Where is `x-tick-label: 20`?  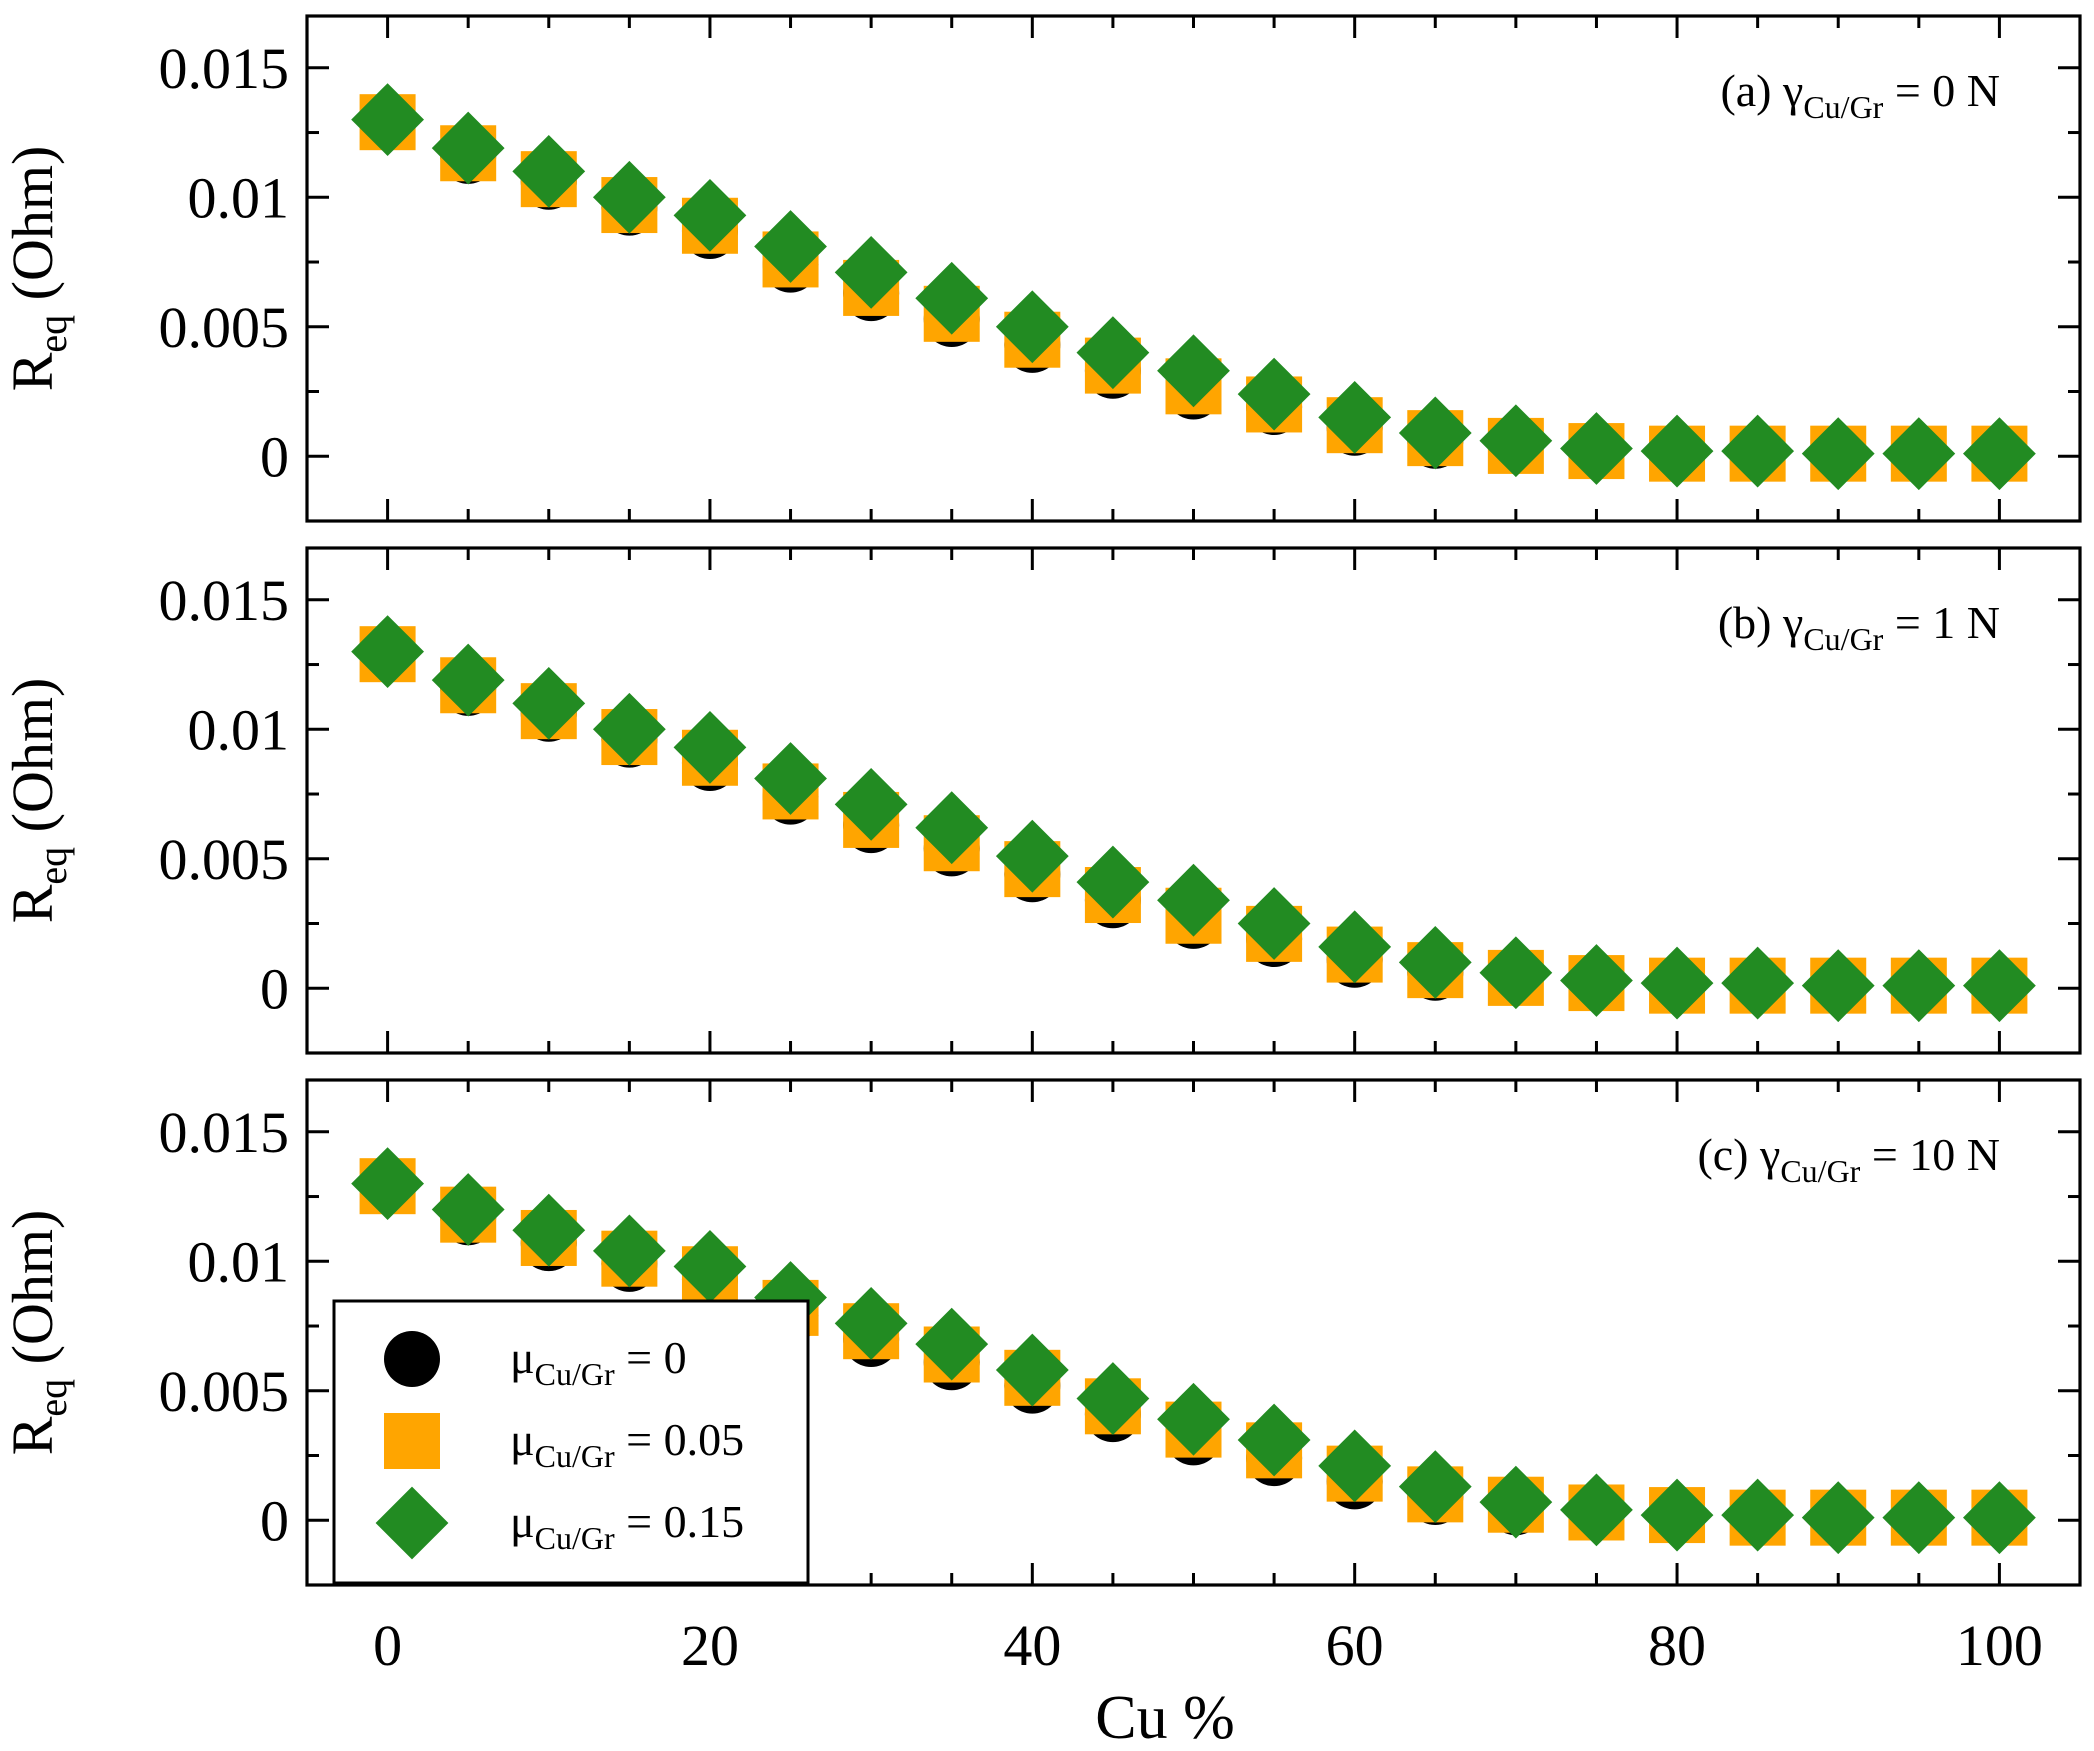
x-tick-label: 20 is located at coordinates (710, 1645).